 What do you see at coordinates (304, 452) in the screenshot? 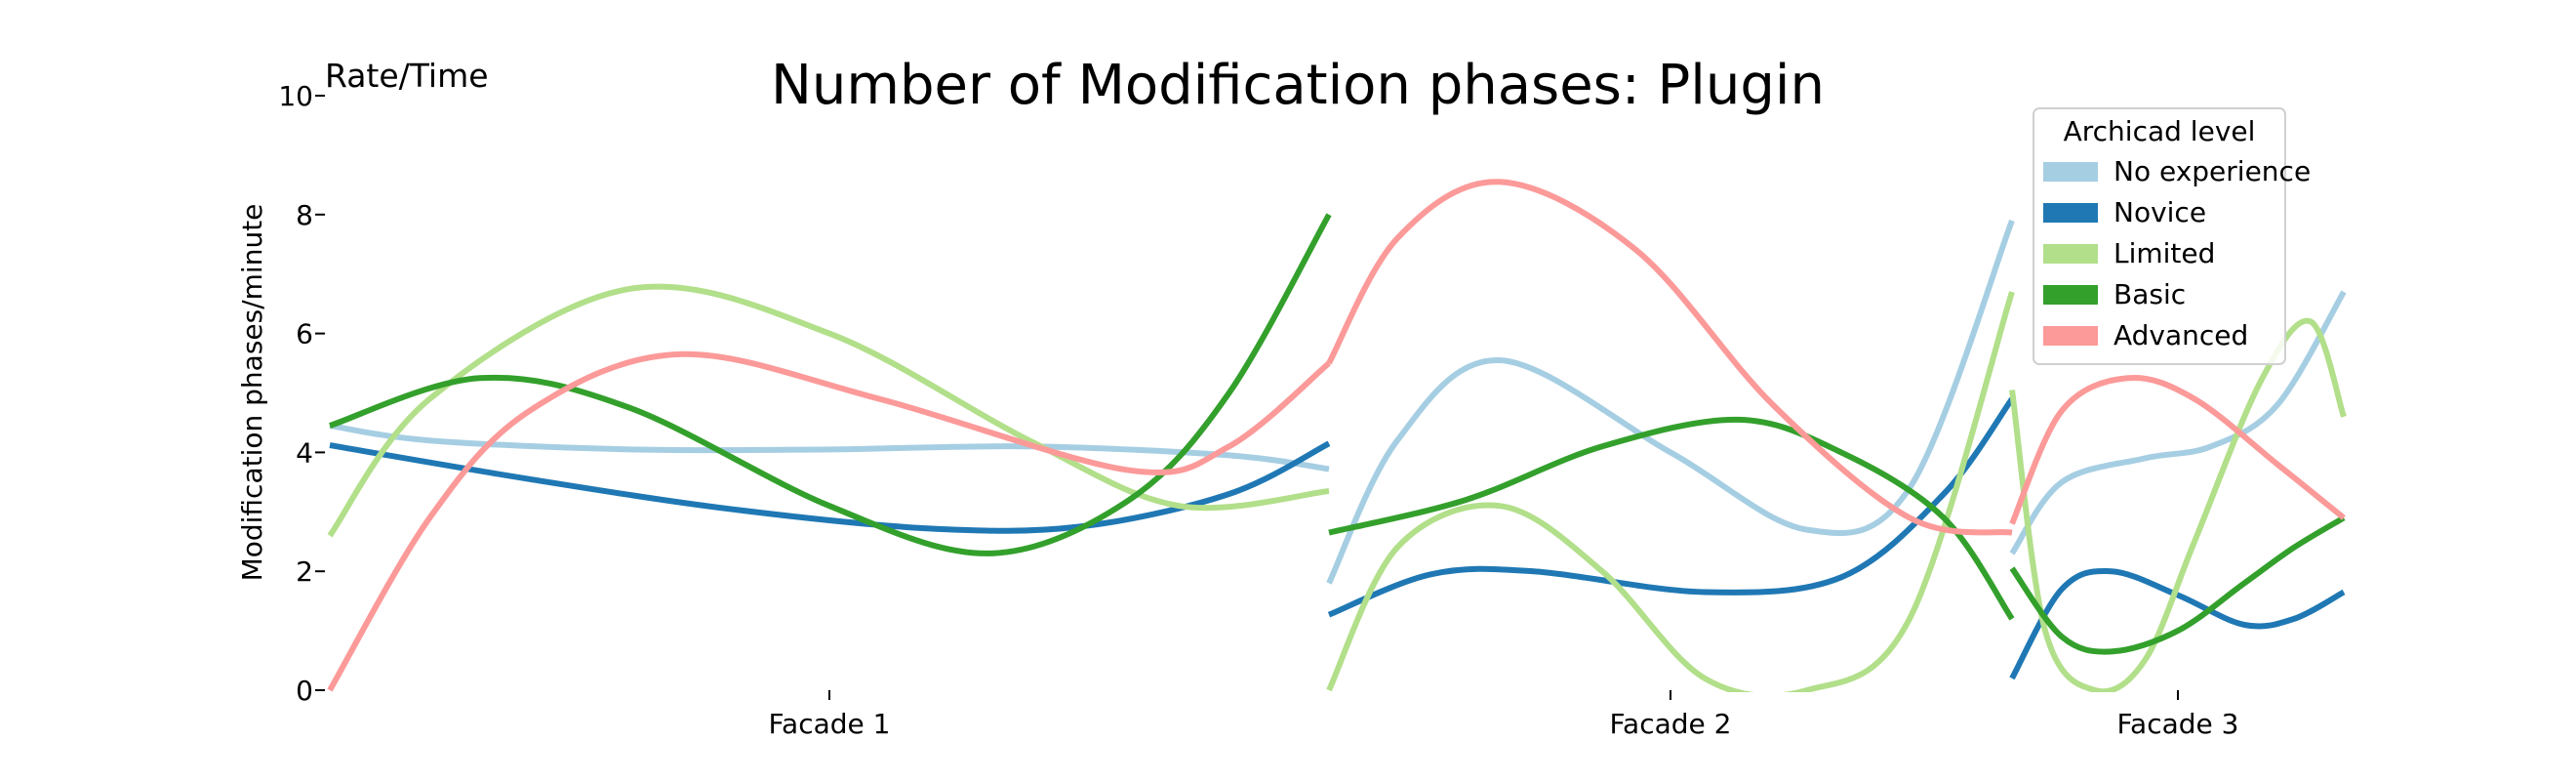
I see `y-tick-label: 4` at bounding box center [304, 452].